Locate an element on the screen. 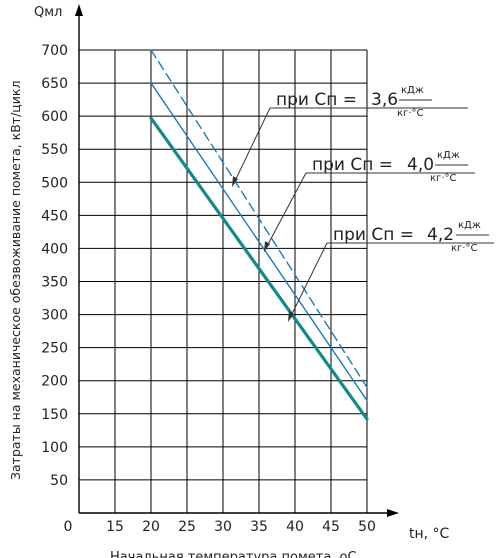 The height and width of the screenshot is (558, 499). annotation-cp-3-6: при Сп = 3,6 кДж кг·°С is located at coordinates (350, 136).